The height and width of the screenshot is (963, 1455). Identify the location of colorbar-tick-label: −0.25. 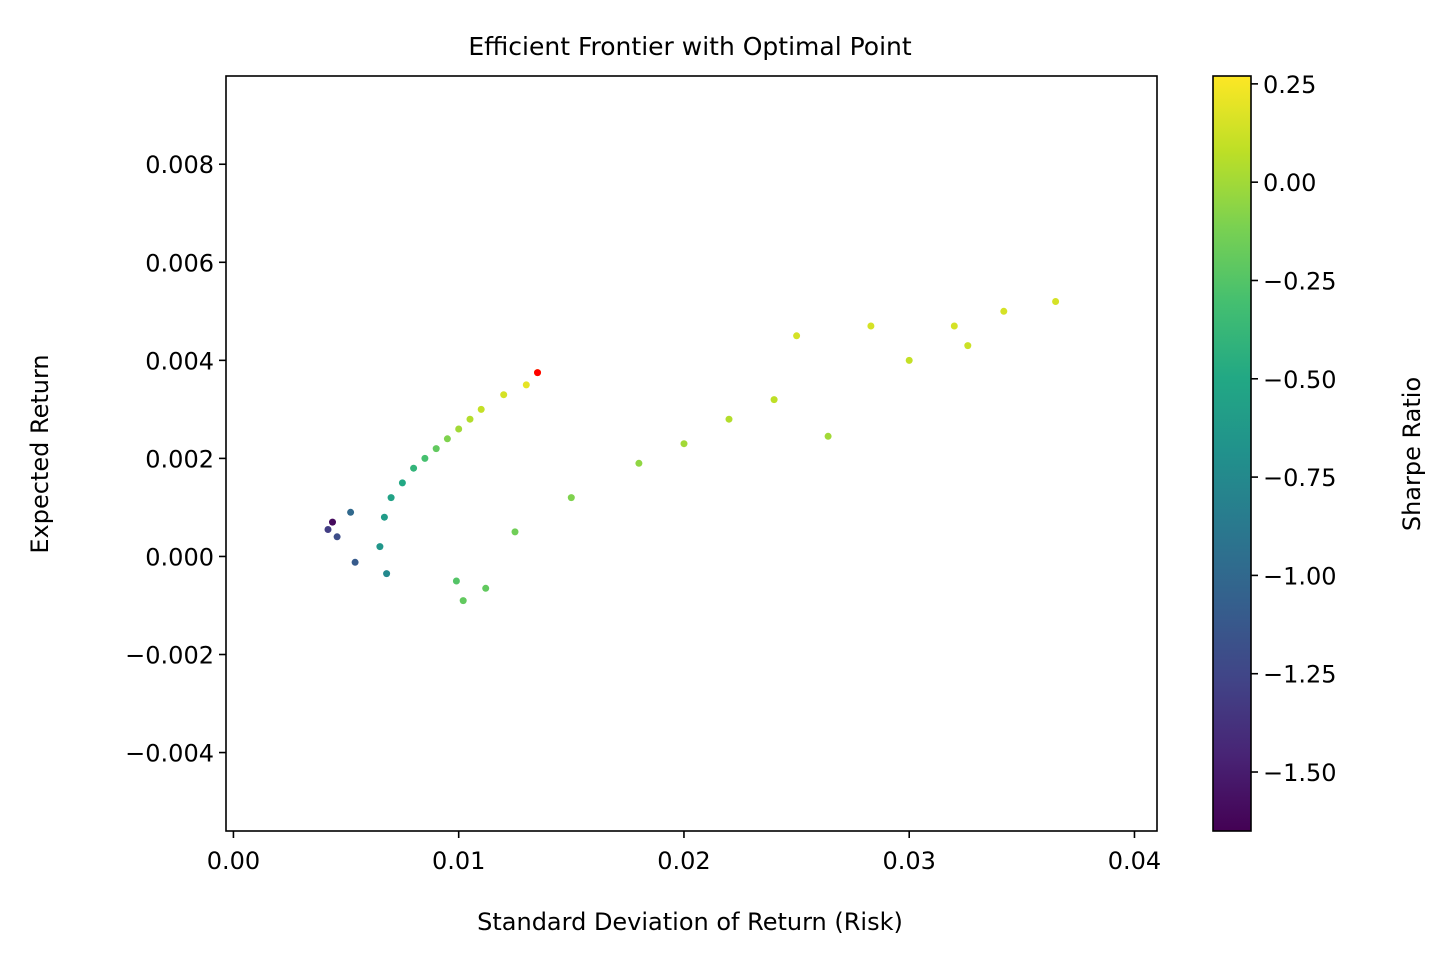
(1300, 281).